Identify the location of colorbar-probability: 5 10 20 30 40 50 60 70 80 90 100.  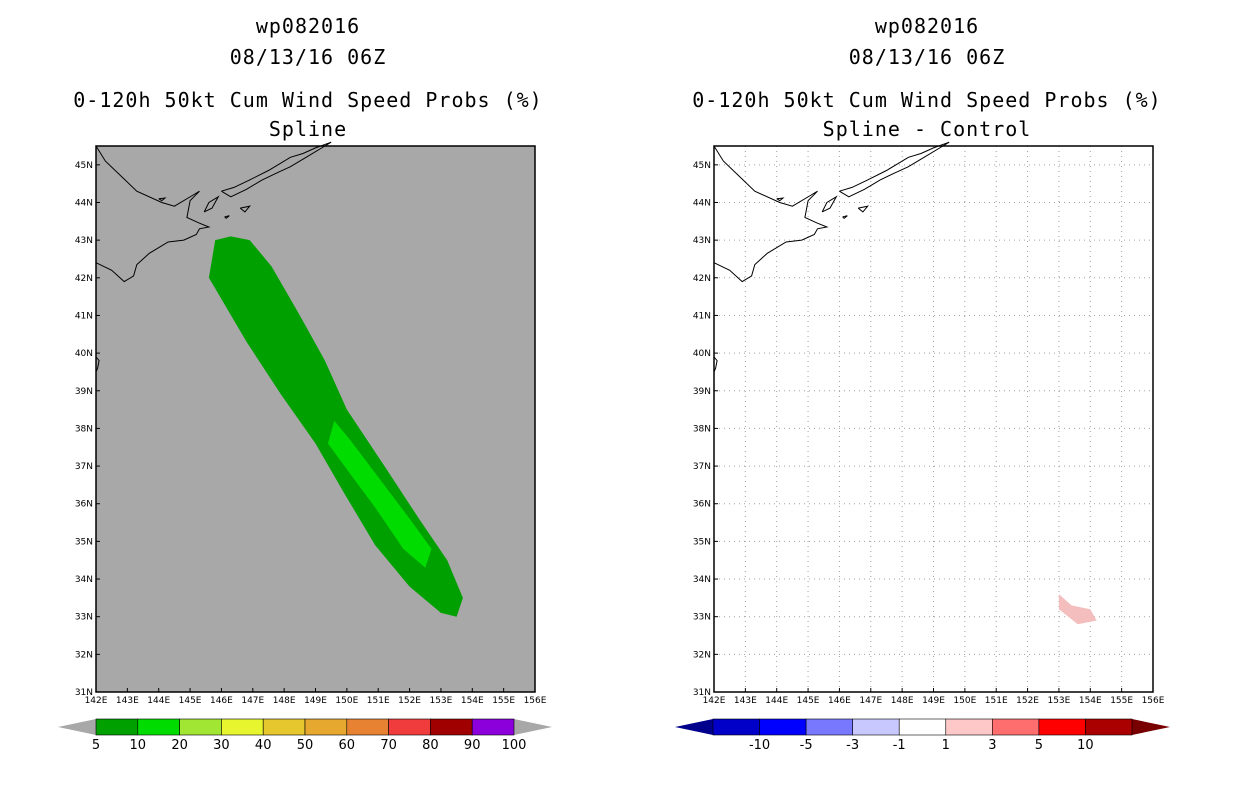
(305, 735).